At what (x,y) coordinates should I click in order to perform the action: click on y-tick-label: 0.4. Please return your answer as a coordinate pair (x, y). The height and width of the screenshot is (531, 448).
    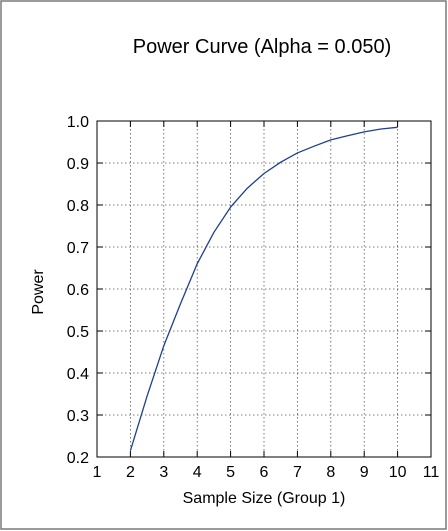
    Looking at the image, I should click on (78, 374).